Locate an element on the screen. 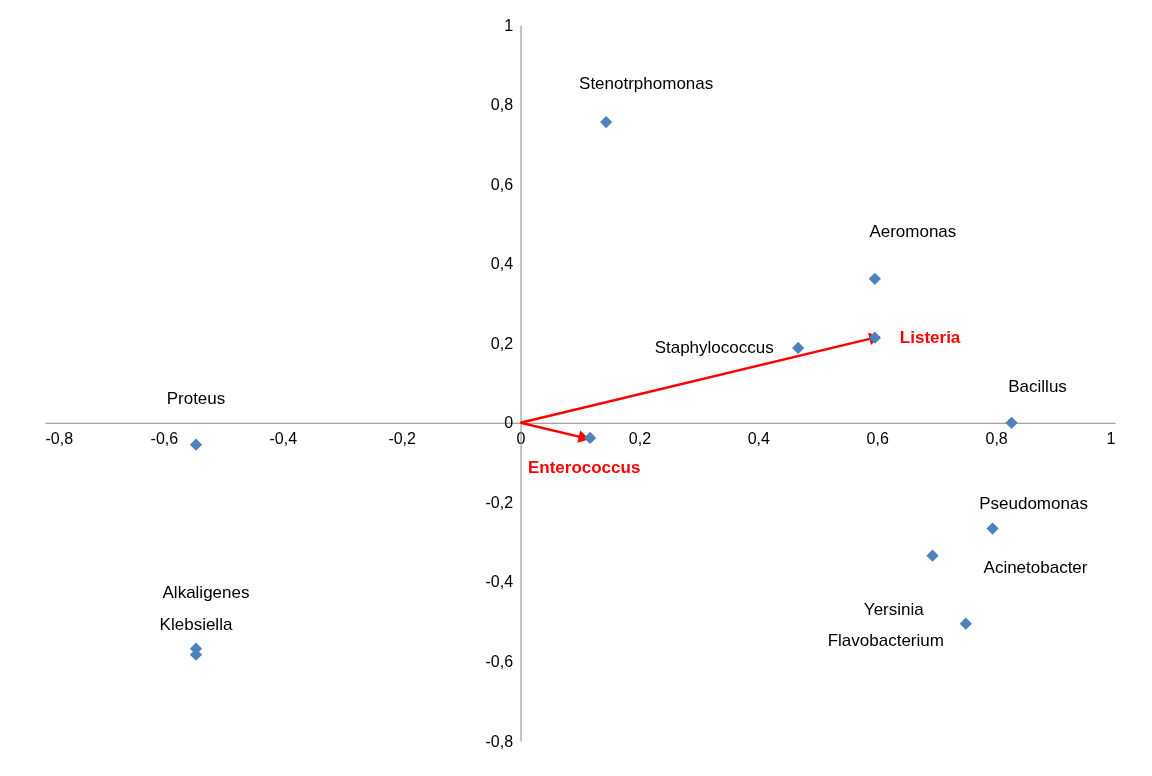  y-tick-label: 0,8 is located at coordinates (502, 105).